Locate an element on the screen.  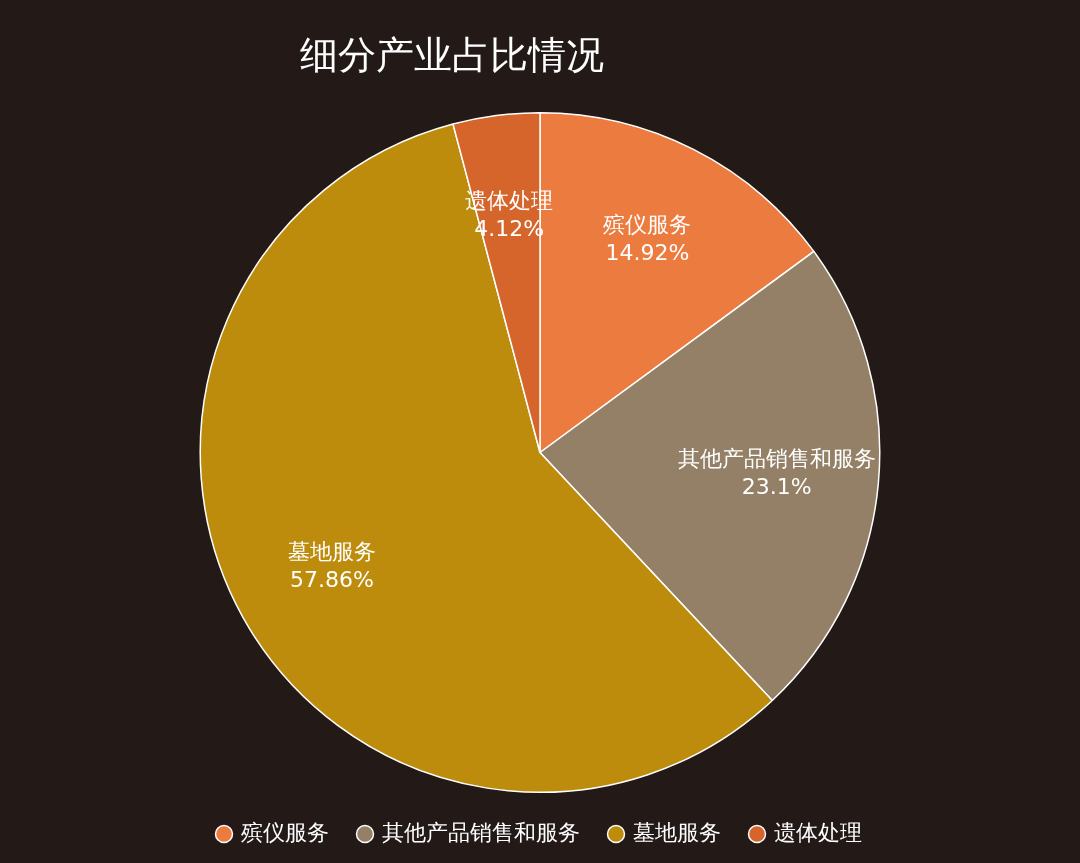
legend-label: 墓地服务 is located at coordinates (677, 832).